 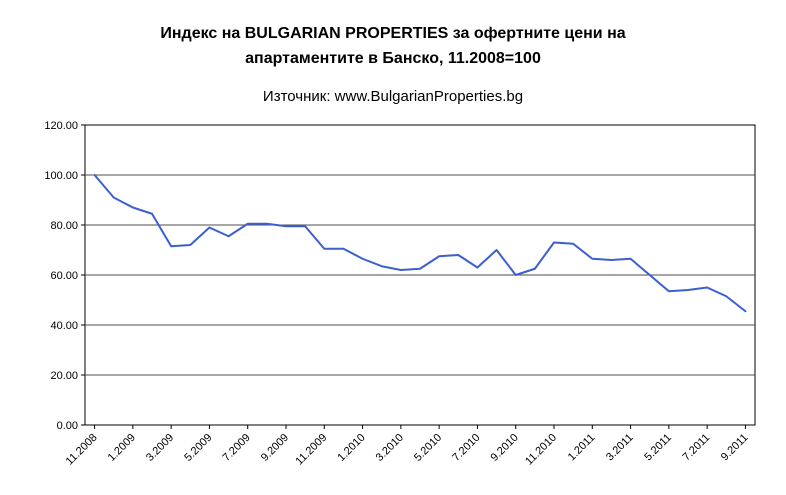 I want to click on x-tick-label: 11.2010, so click(x=541, y=450).